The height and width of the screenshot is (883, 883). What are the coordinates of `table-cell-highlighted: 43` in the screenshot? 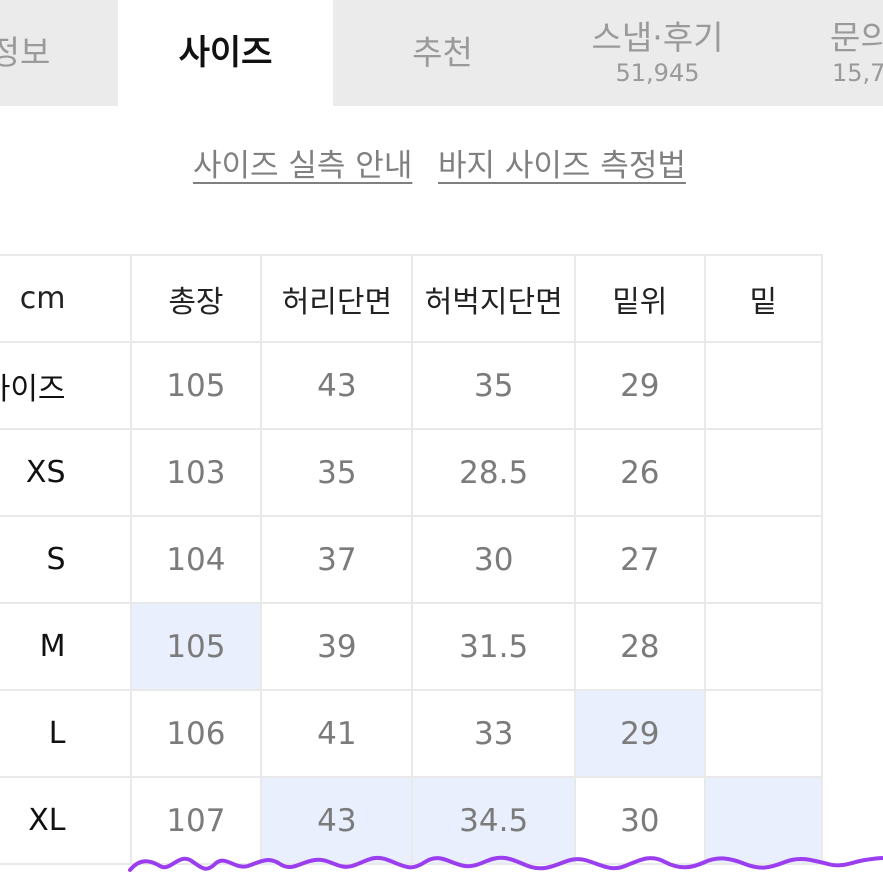 It's located at (337, 820).